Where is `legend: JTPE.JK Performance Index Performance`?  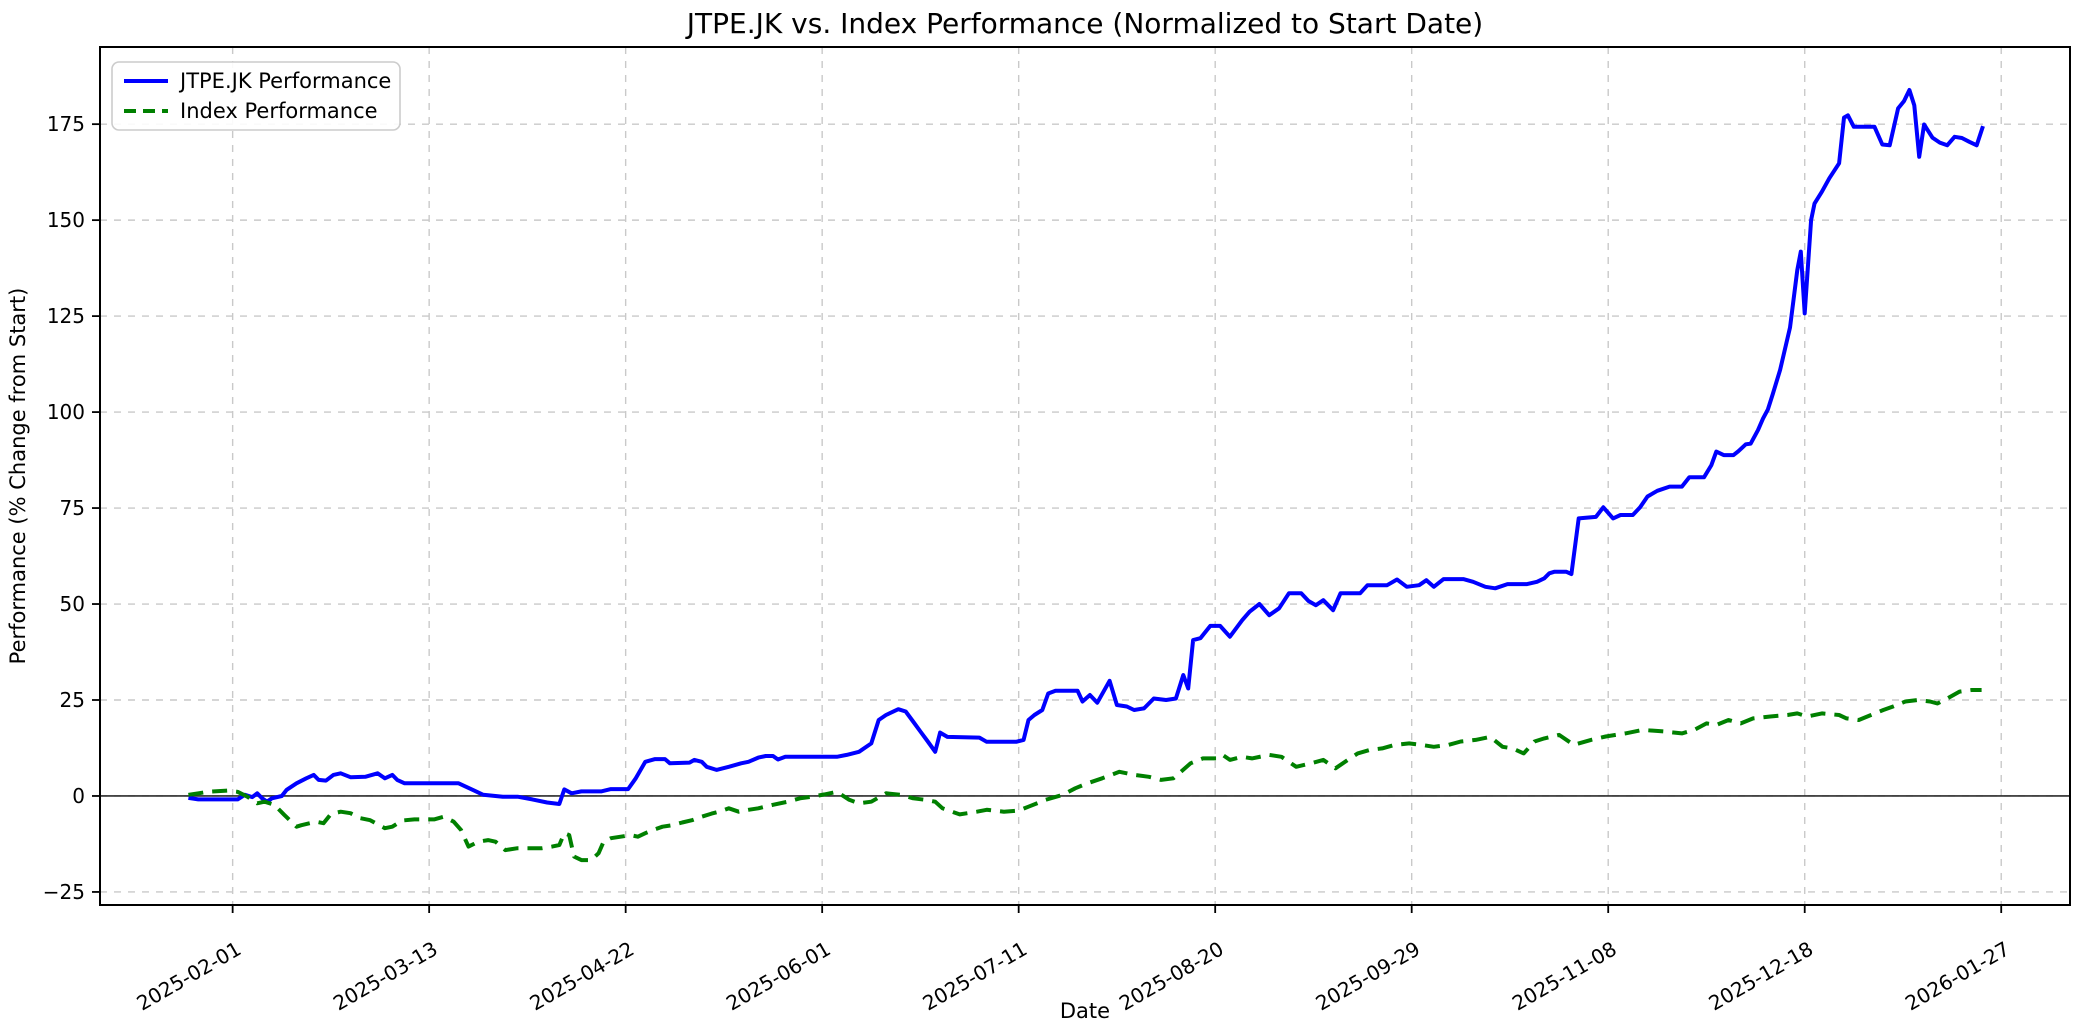
legend: JTPE.JK Performance Index Performance is located at coordinates (256, 96).